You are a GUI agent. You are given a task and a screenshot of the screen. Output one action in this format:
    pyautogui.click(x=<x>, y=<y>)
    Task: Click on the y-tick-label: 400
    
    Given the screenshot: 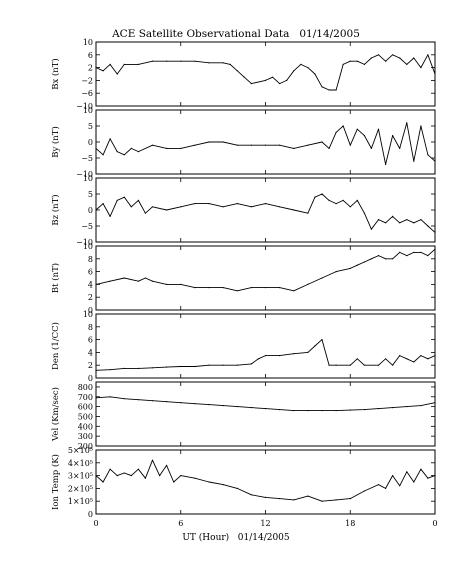 What is the action you would take?
    pyautogui.click(x=85, y=426)
    